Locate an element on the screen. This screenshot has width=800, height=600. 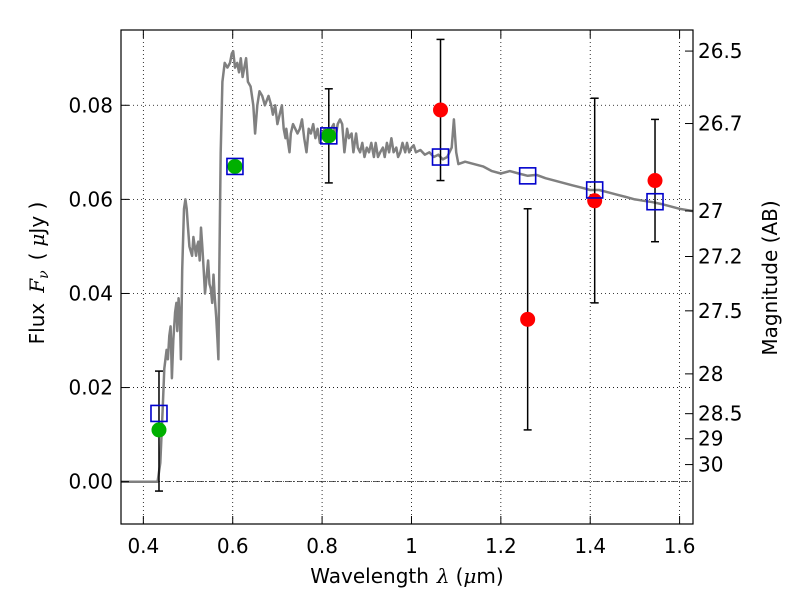
y-tick-label: 0.02 is located at coordinates (90, 388).